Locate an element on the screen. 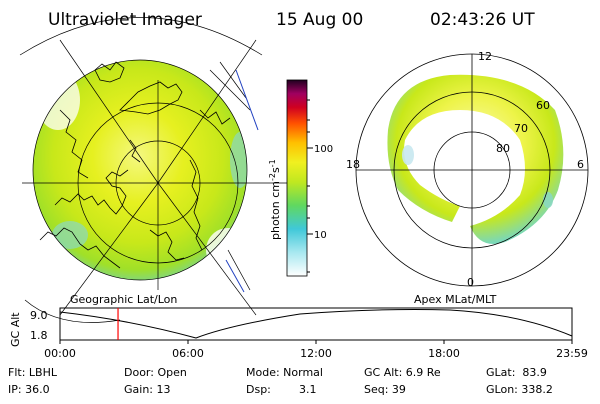 The width and height of the screenshot is (600, 404). alt-plot-xtick-2359: 23:59 is located at coordinates (572, 353).